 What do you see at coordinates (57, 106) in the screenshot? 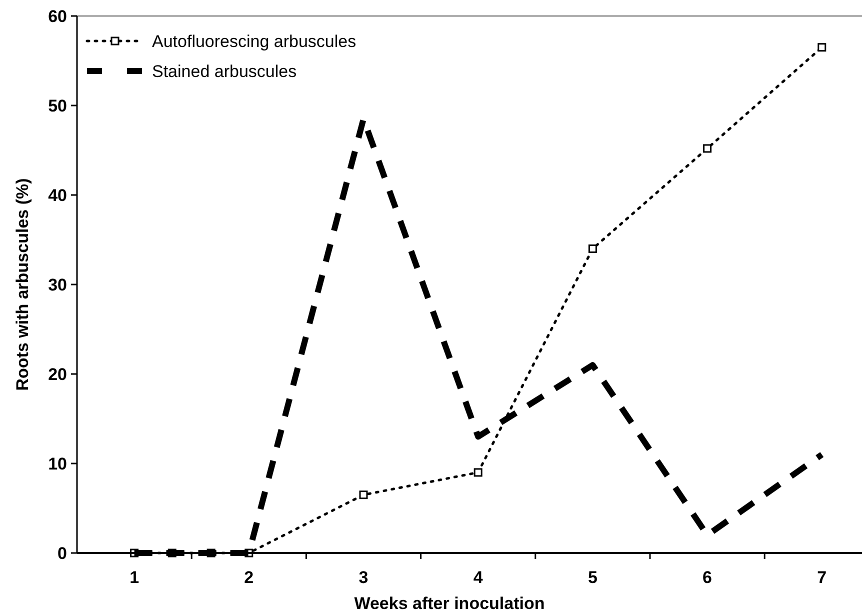
I see `y-tick-label: 50` at bounding box center [57, 106].